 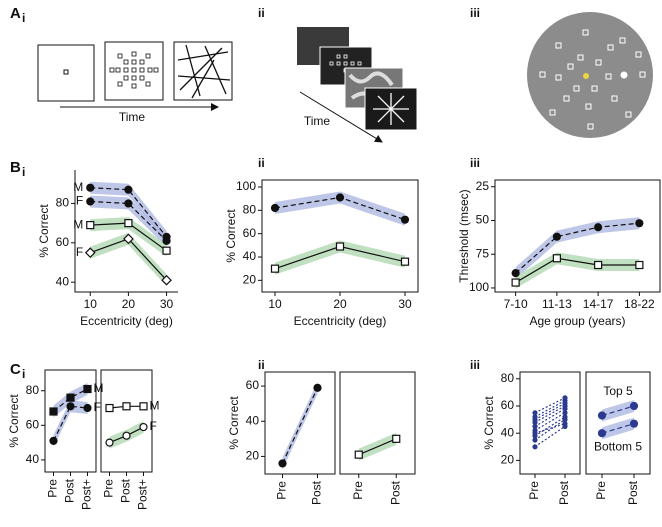 What do you see at coordinates (357, 85) in the screenshot?
I see `schematic-aii` at bounding box center [357, 85].